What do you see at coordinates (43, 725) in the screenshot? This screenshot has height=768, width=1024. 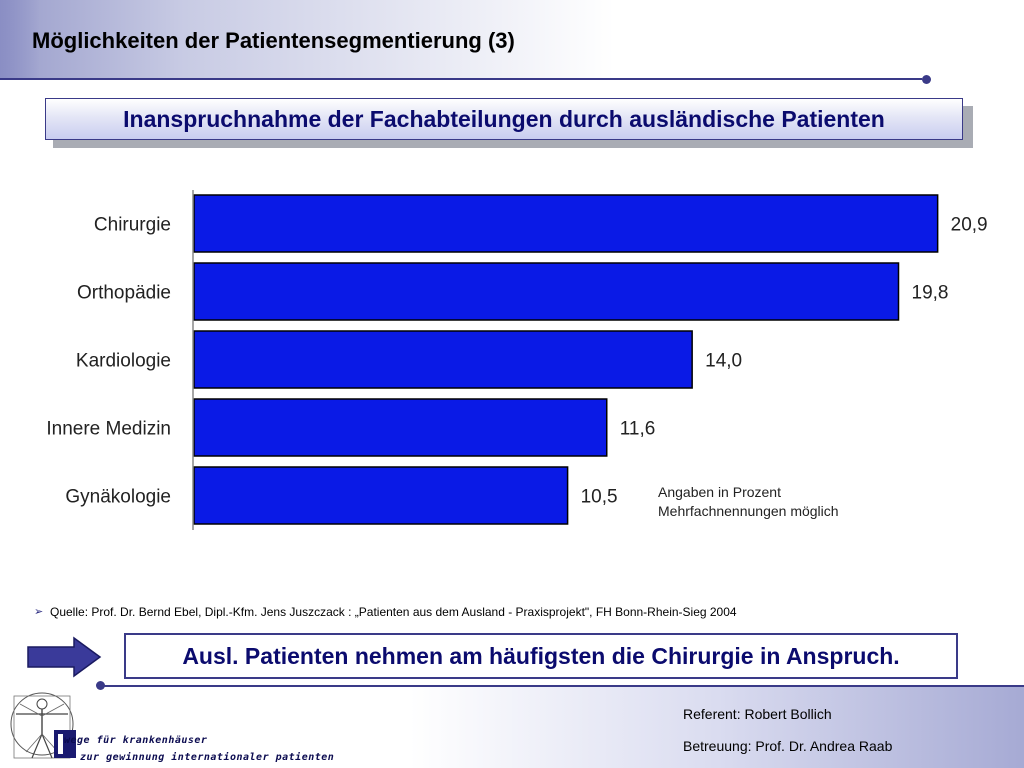 I see `vitruvian-logo-icon` at bounding box center [43, 725].